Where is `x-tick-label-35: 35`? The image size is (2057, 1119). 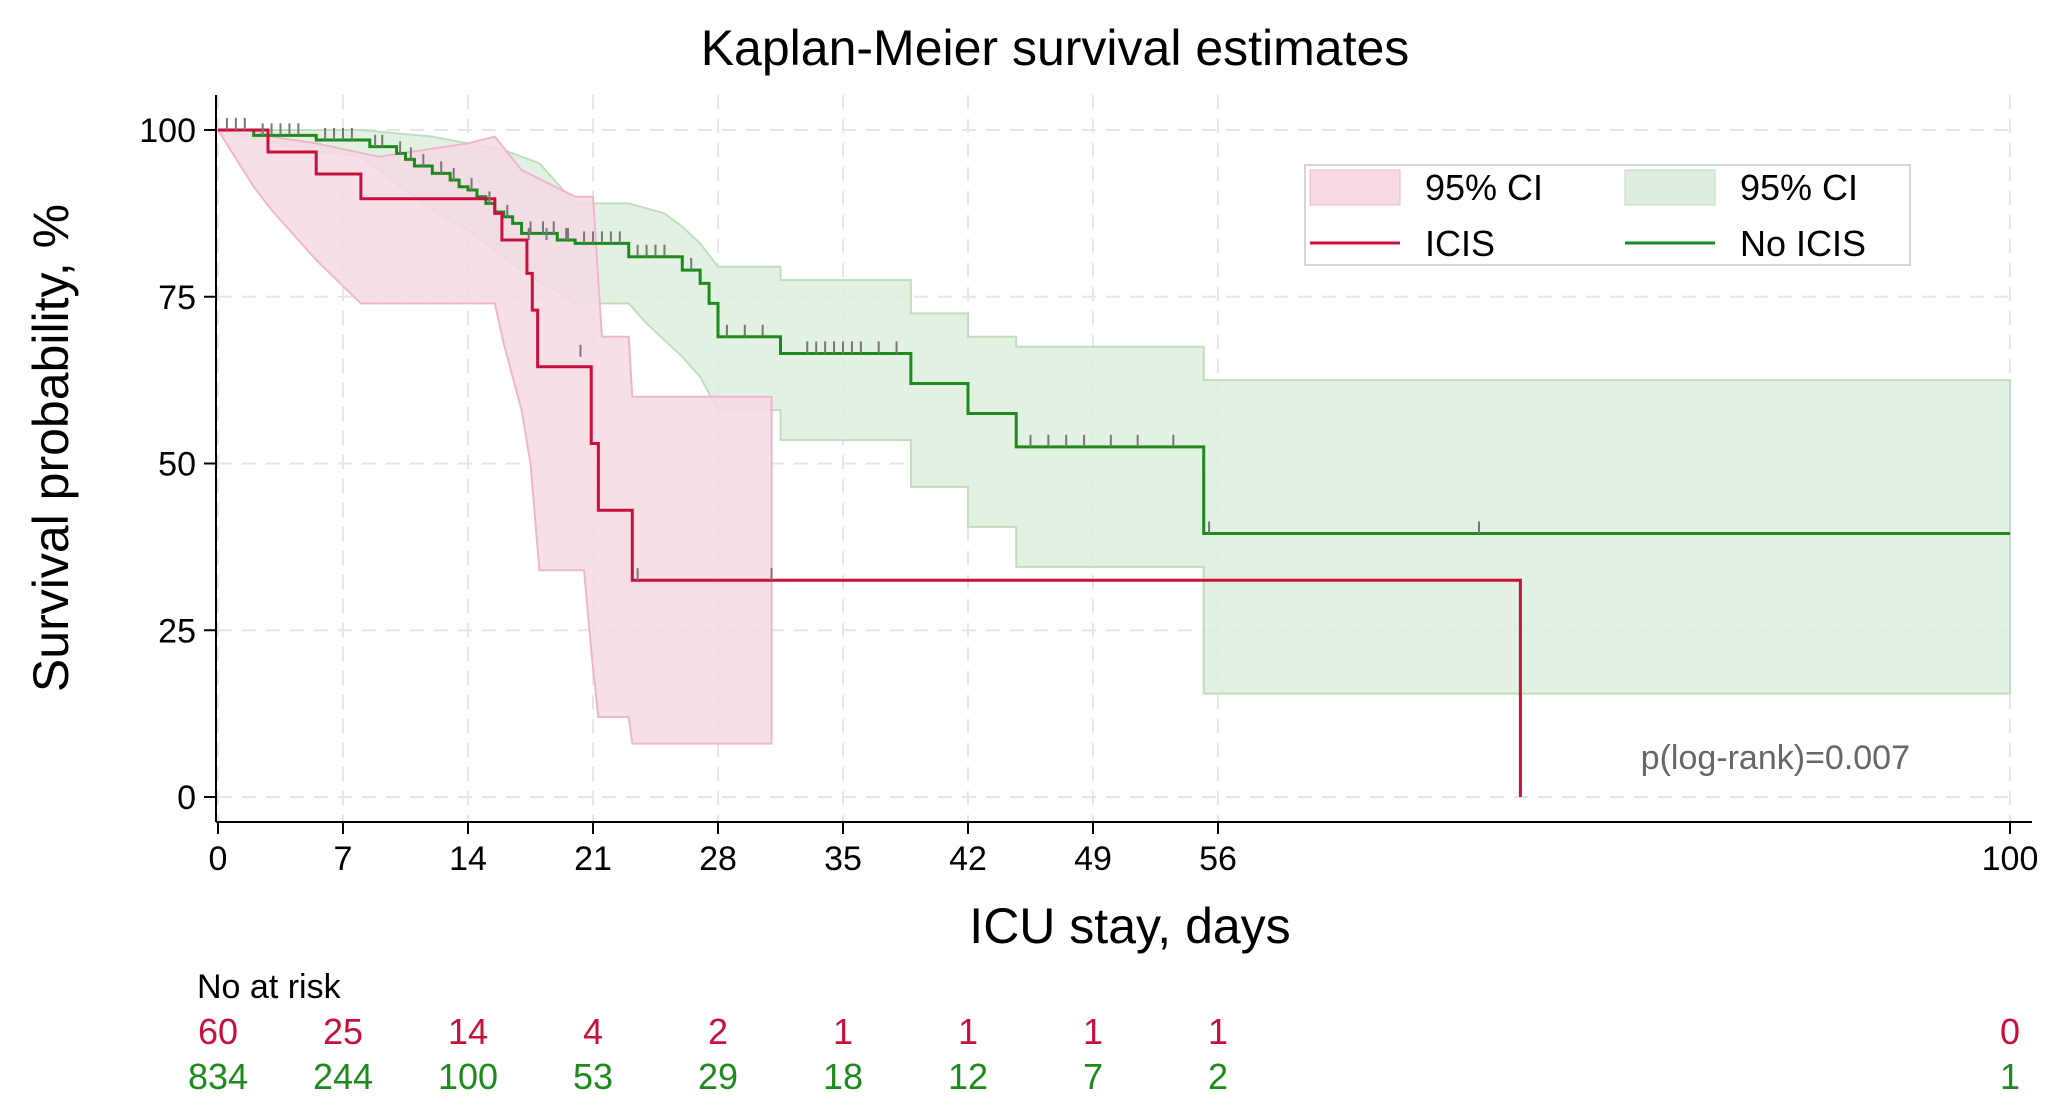 x-tick-label-35: 35 is located at coordinates (843, 859).